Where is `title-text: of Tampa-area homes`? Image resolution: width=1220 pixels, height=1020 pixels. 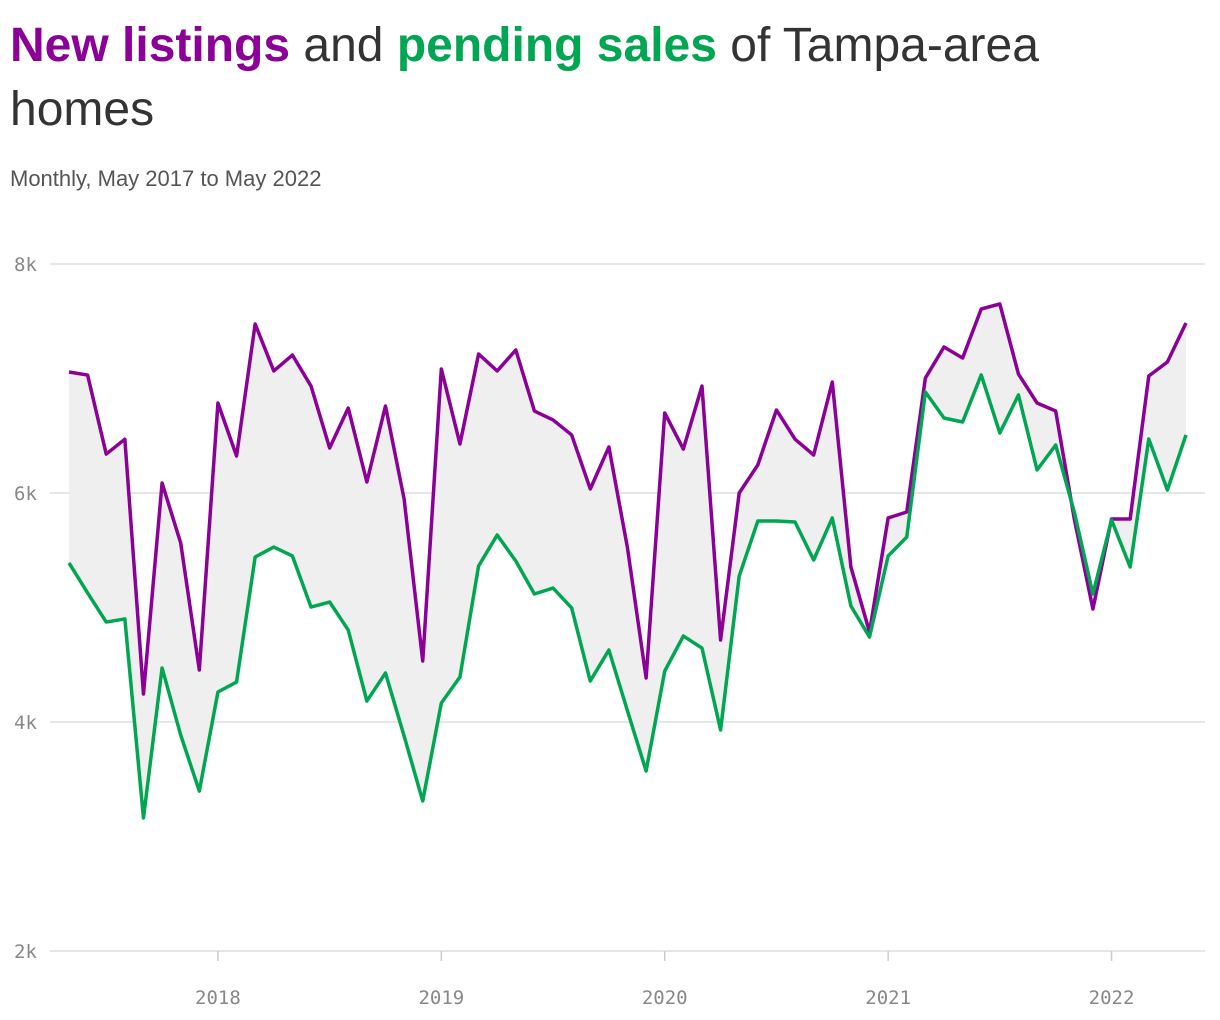
title-text: of Tampa-area homes is located at coordinates (531, 77).